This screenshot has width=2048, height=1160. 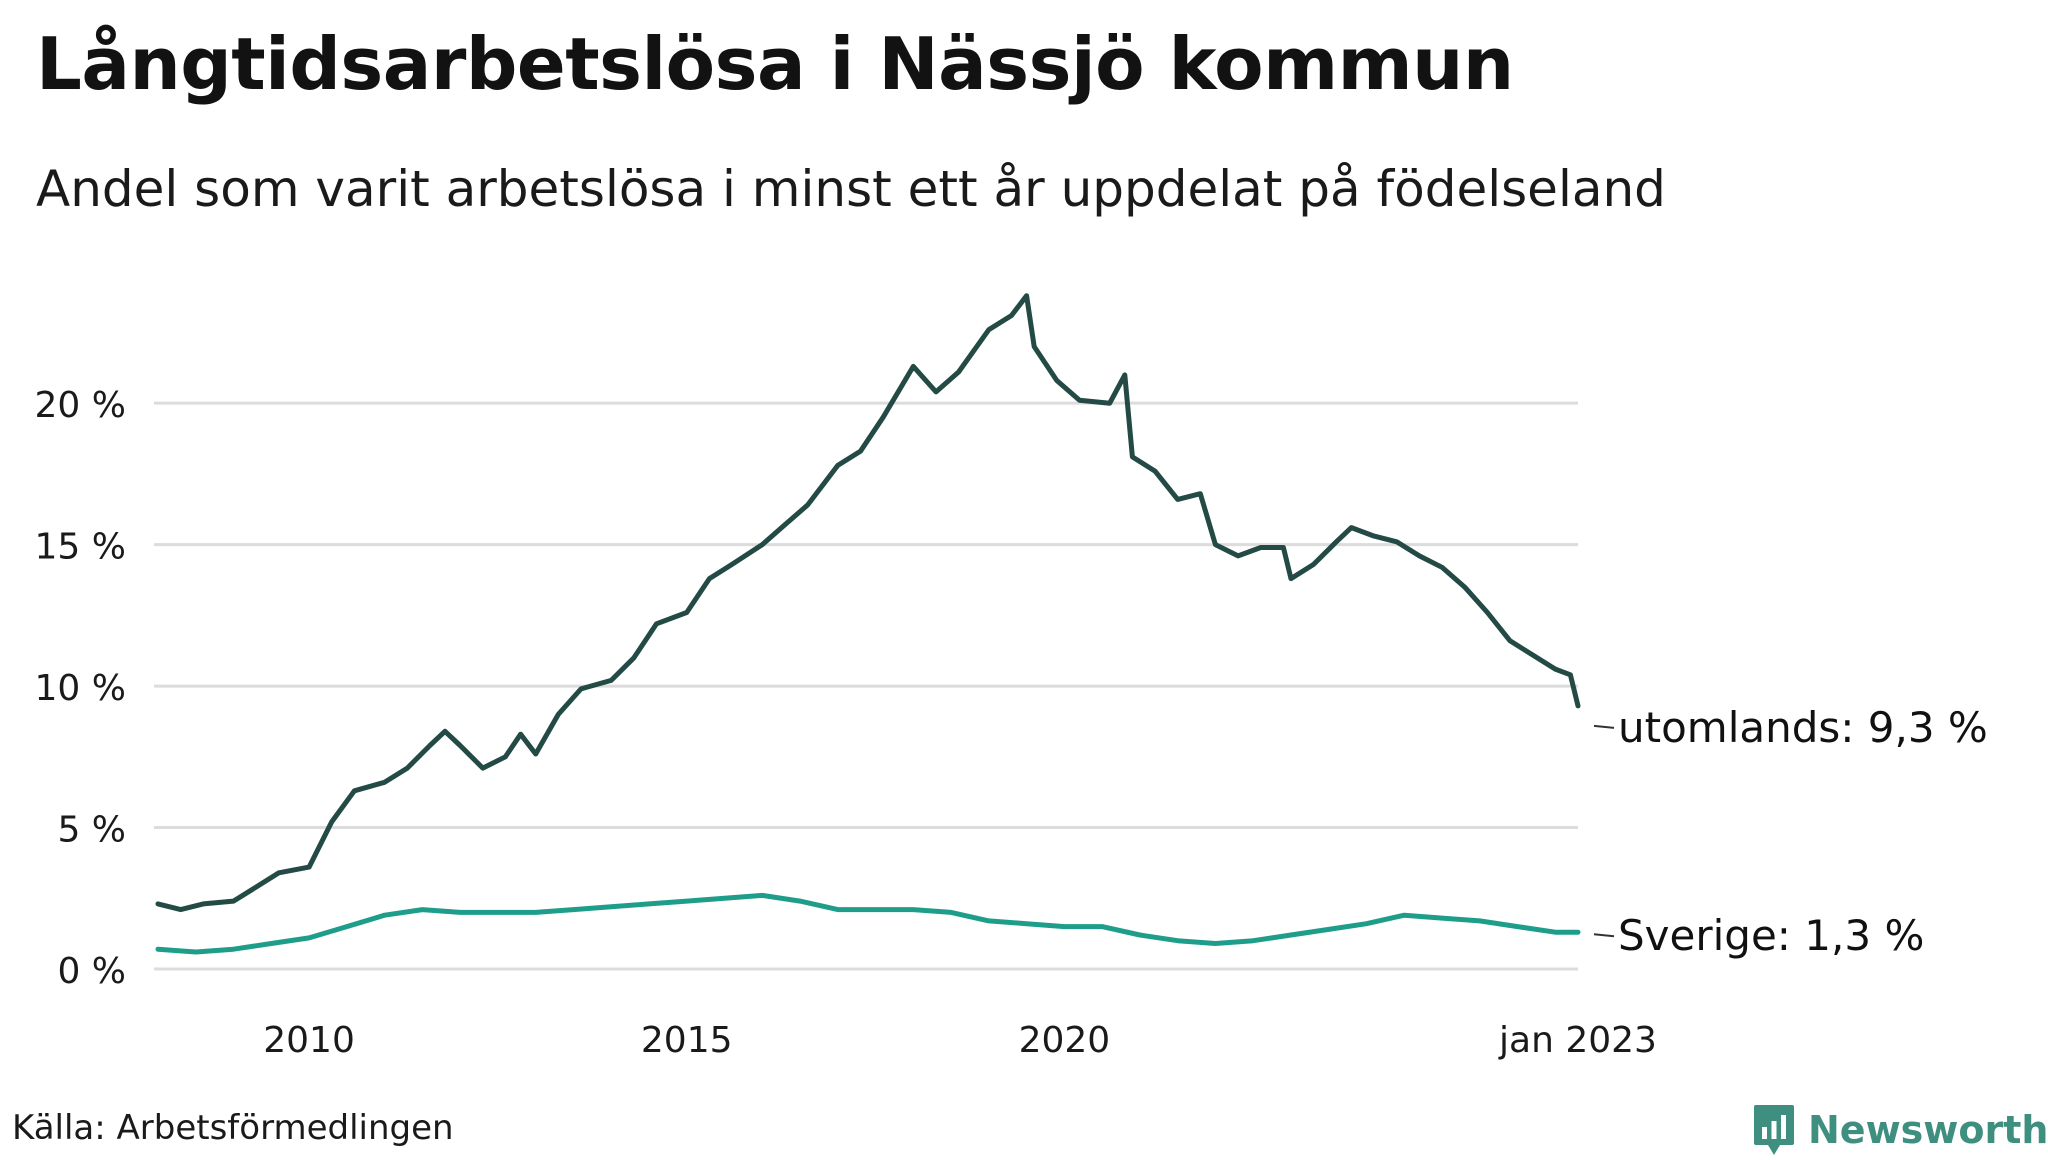 What do you see at coordinates (775, 64) in the screenshot?
I see `chart-title: Långtidsarbetslösa i Nässjö kommun` at bounding box center [775, 64].